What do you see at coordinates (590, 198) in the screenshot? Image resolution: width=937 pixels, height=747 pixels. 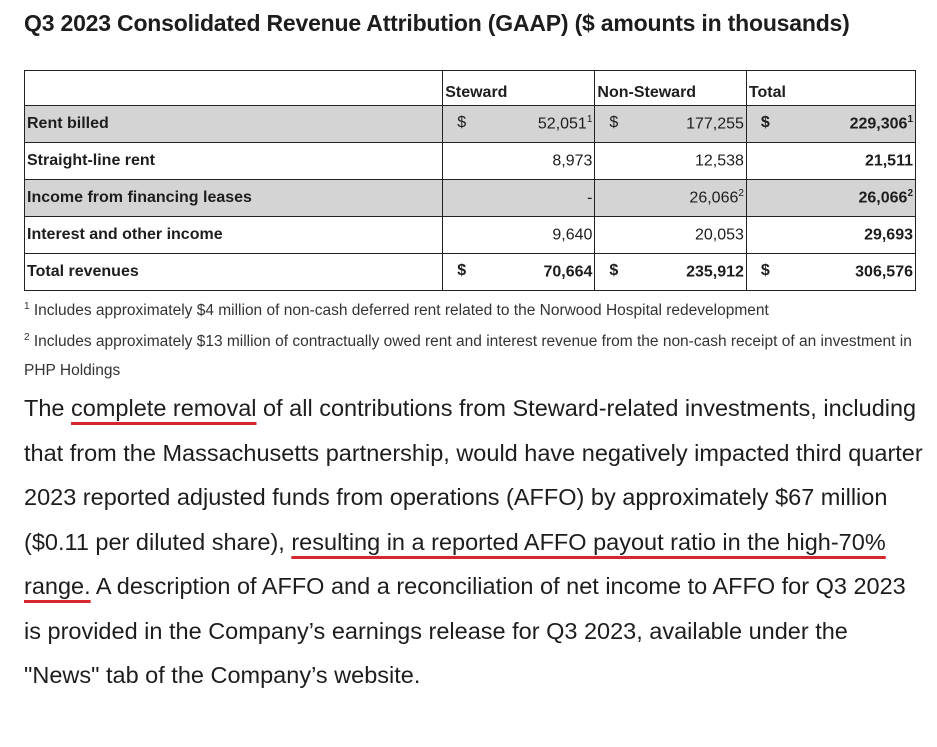 I see `value: -` at bounding box center [590, 198].